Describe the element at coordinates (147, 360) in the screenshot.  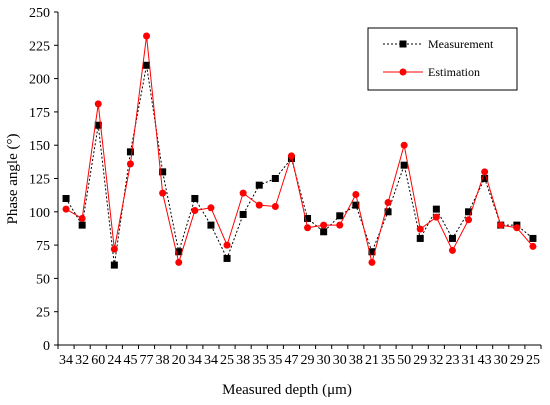
I see `x-tick-label: 77` at that location.